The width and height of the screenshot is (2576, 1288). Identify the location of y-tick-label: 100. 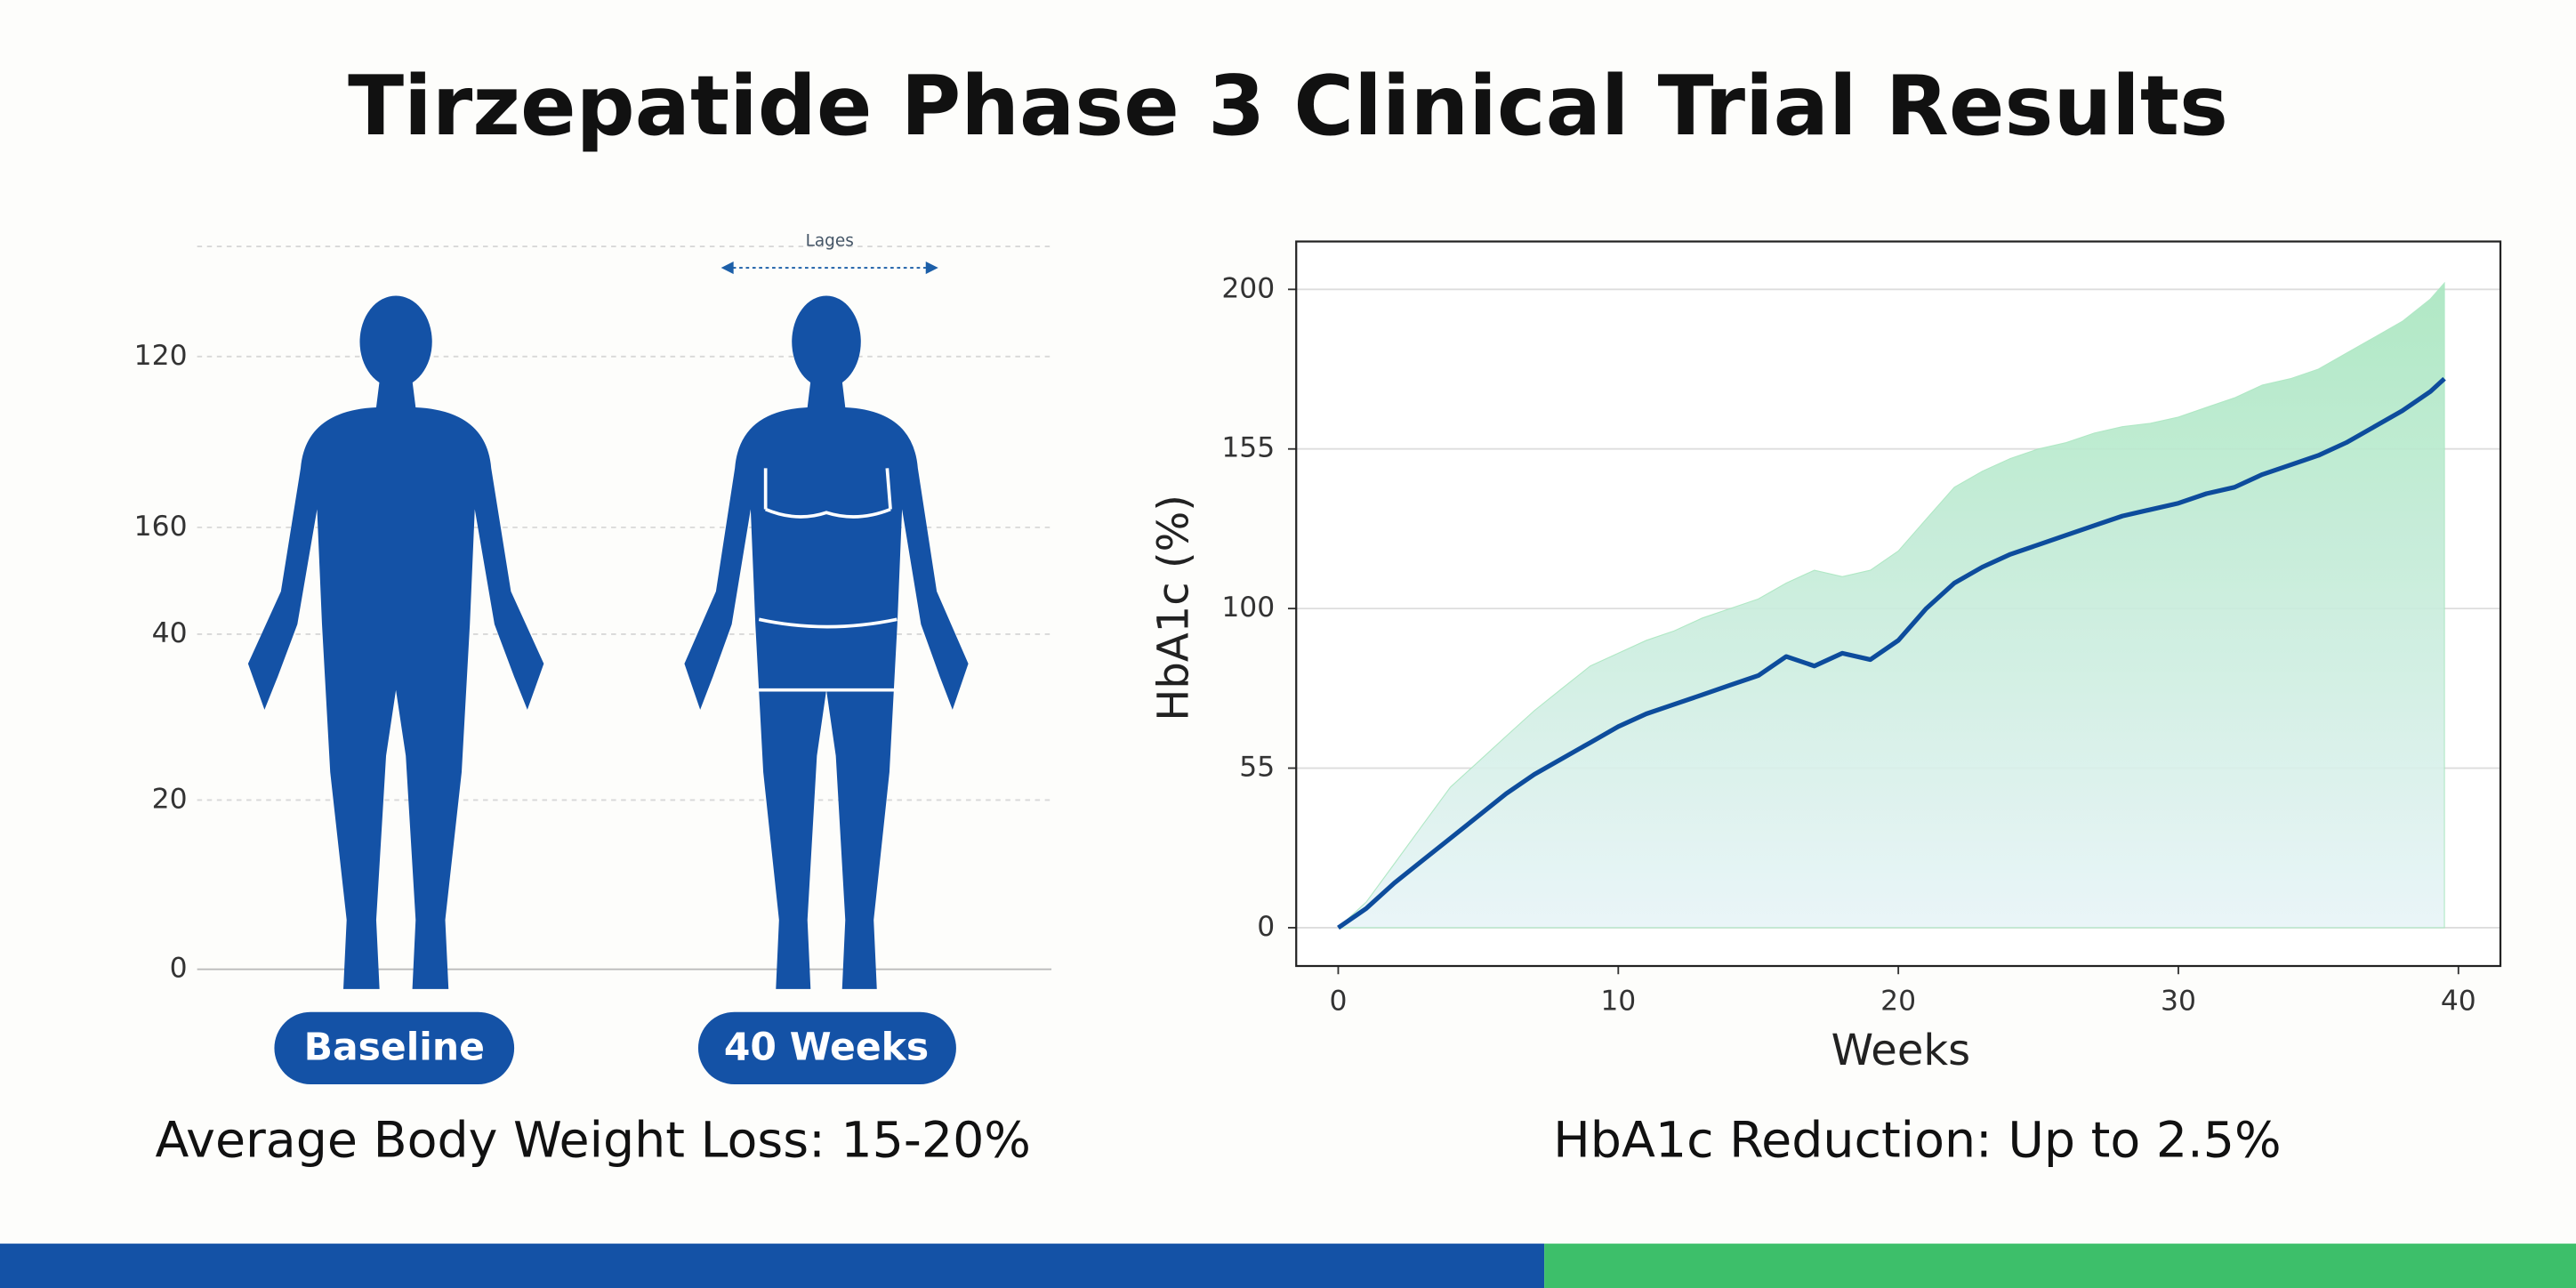
(1248, 608).